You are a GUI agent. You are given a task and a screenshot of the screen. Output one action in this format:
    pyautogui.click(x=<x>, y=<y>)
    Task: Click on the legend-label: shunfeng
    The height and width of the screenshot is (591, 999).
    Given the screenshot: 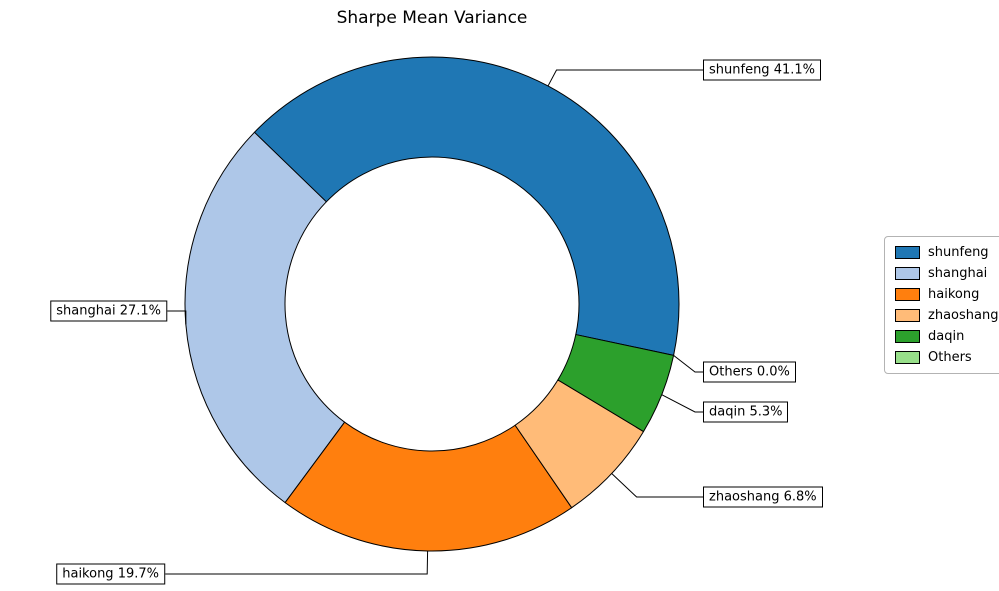 What is the action you would take?
    pyautogui.click(x=958, y=252)
    